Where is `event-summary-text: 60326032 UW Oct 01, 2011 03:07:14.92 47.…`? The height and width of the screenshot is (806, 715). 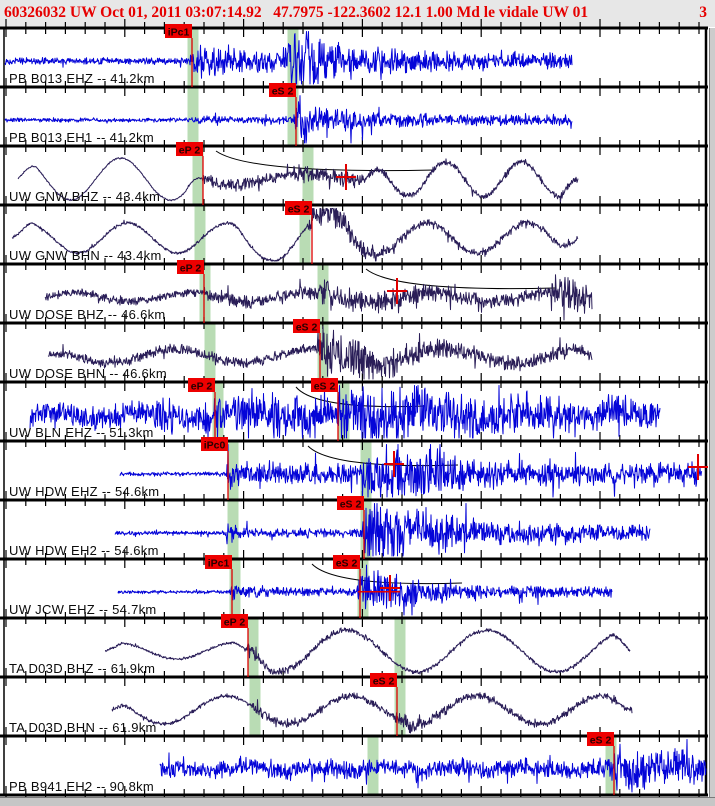 event-summary-text: 60326032 UW Oct 01, 2011 03:07:14.92 47.… is located at coordinates (296, 12).